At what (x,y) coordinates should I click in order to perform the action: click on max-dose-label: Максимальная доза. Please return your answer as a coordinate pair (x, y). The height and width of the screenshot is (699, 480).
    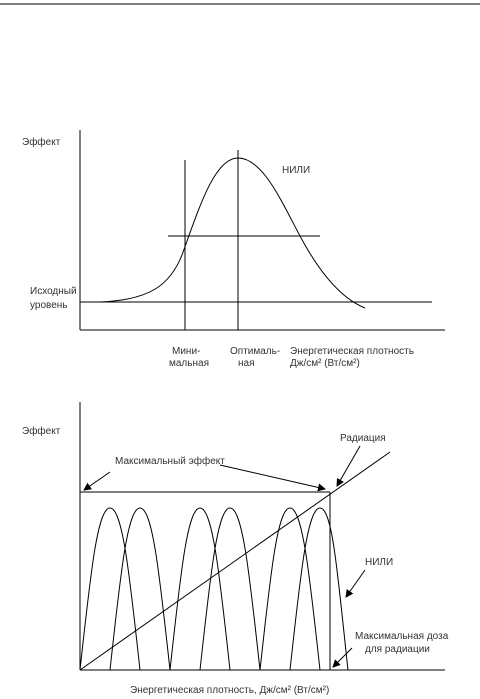
    Looking at the image, I should click on (402, 636).